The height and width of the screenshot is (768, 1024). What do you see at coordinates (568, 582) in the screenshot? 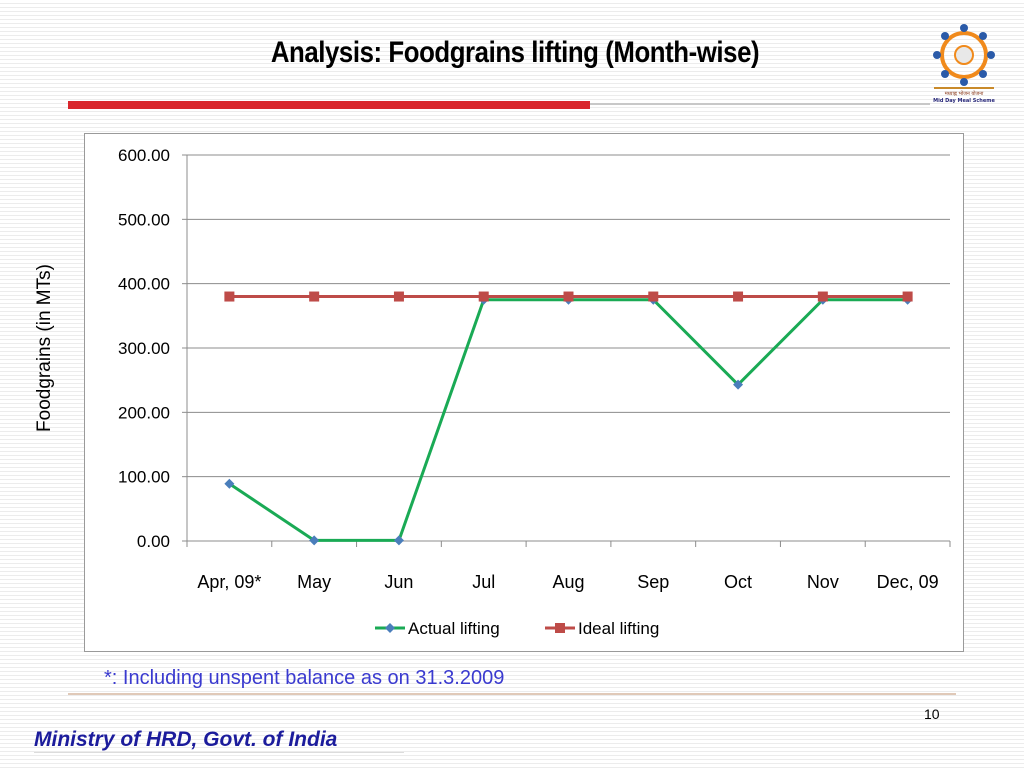
I see `x-tick-label: Aug` at bounding box center [568, 582].